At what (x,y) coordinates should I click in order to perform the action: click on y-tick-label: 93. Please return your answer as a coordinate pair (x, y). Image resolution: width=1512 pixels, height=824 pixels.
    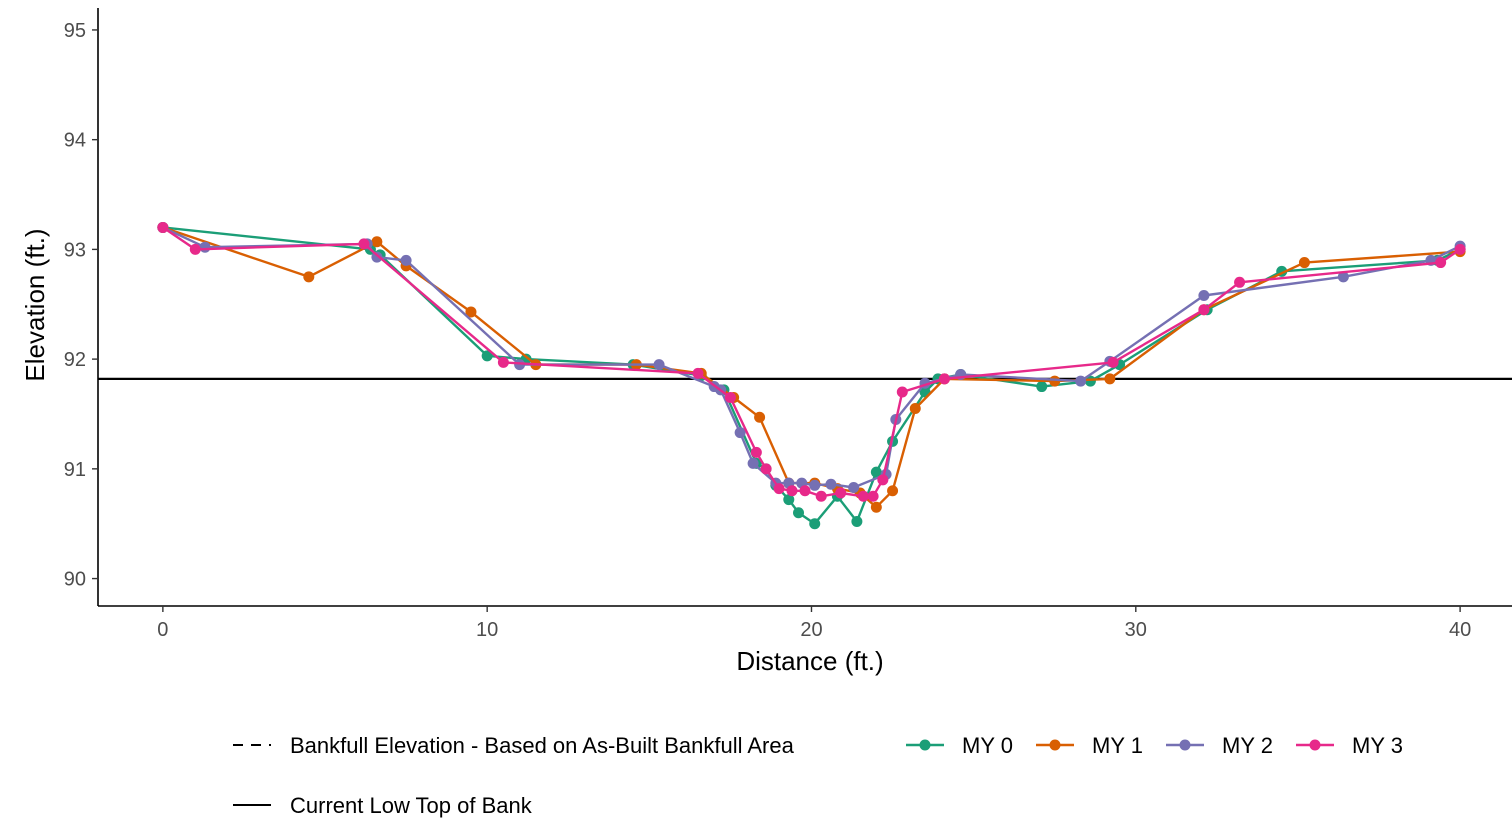
    Looking at the image, I should click on (75, 250).